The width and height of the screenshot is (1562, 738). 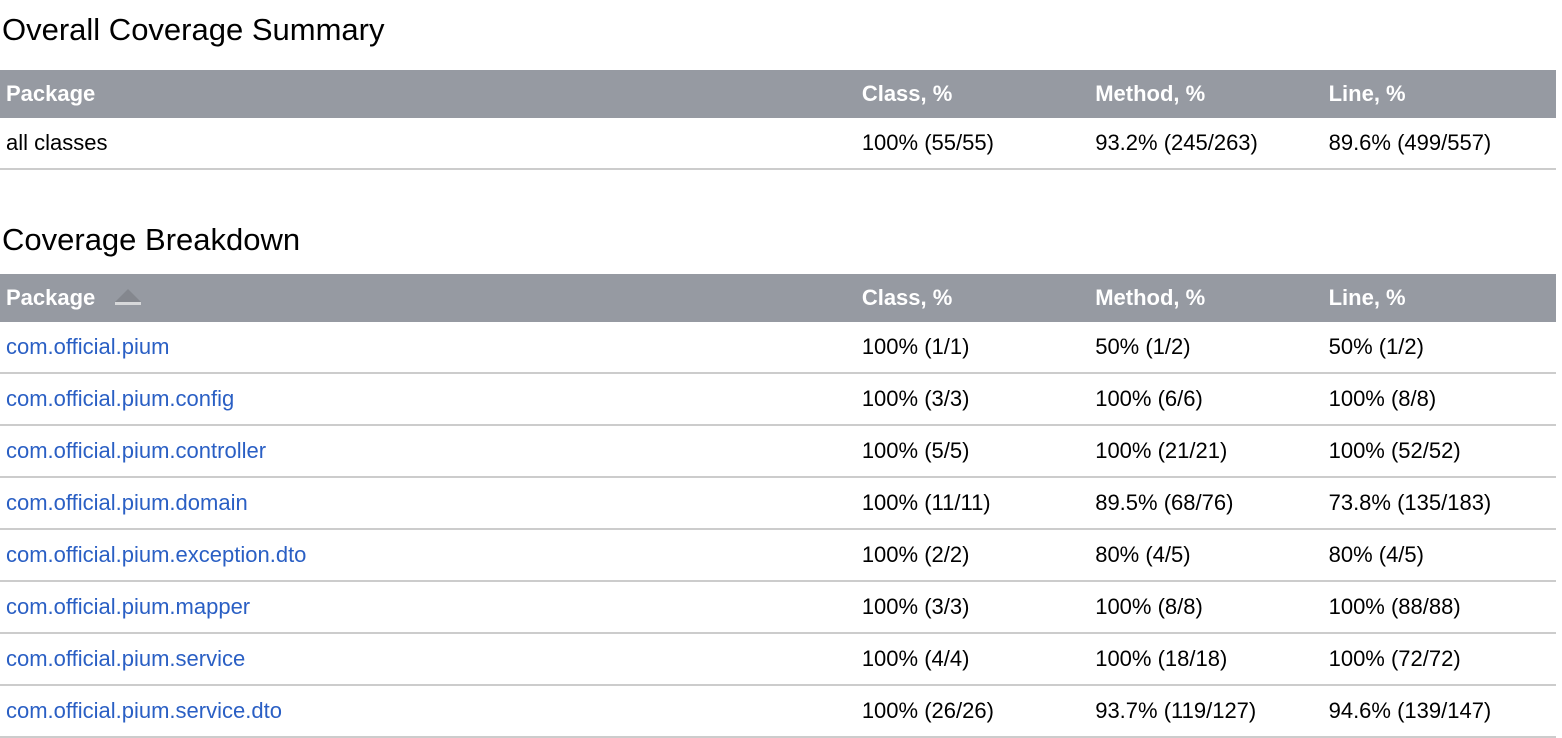 What do you see at coordinates (972, 711) in the screenshot?
I see `class-coverage-cell: 100% (26/26)` at bounding box center [972, 711].